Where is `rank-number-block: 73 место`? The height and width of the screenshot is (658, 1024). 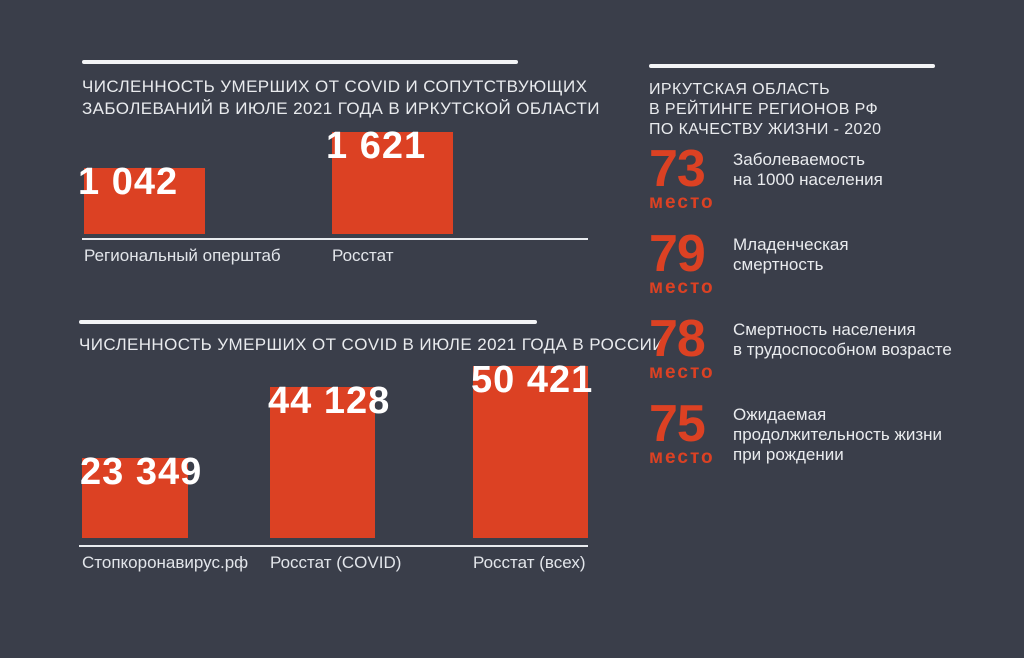 rank-number-block: 73 место is located at coordinates (685, 176).